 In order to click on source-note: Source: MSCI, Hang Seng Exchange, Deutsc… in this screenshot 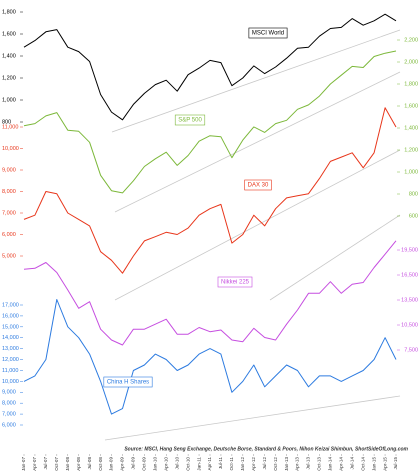, I will do `click(266, 449)`.